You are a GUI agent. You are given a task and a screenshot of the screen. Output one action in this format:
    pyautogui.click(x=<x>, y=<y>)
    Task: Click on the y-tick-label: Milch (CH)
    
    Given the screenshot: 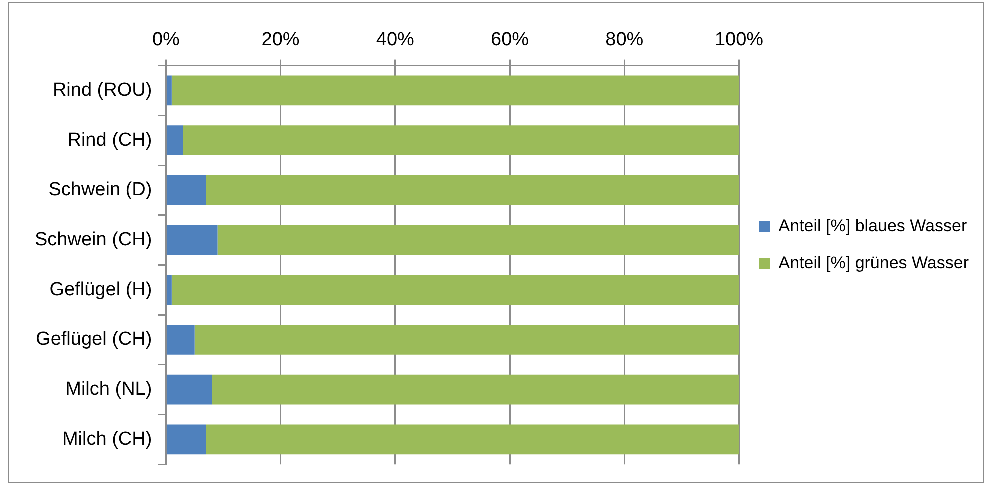 What is the action you would take?
    pyautogui.click(x=107, y=439)
    